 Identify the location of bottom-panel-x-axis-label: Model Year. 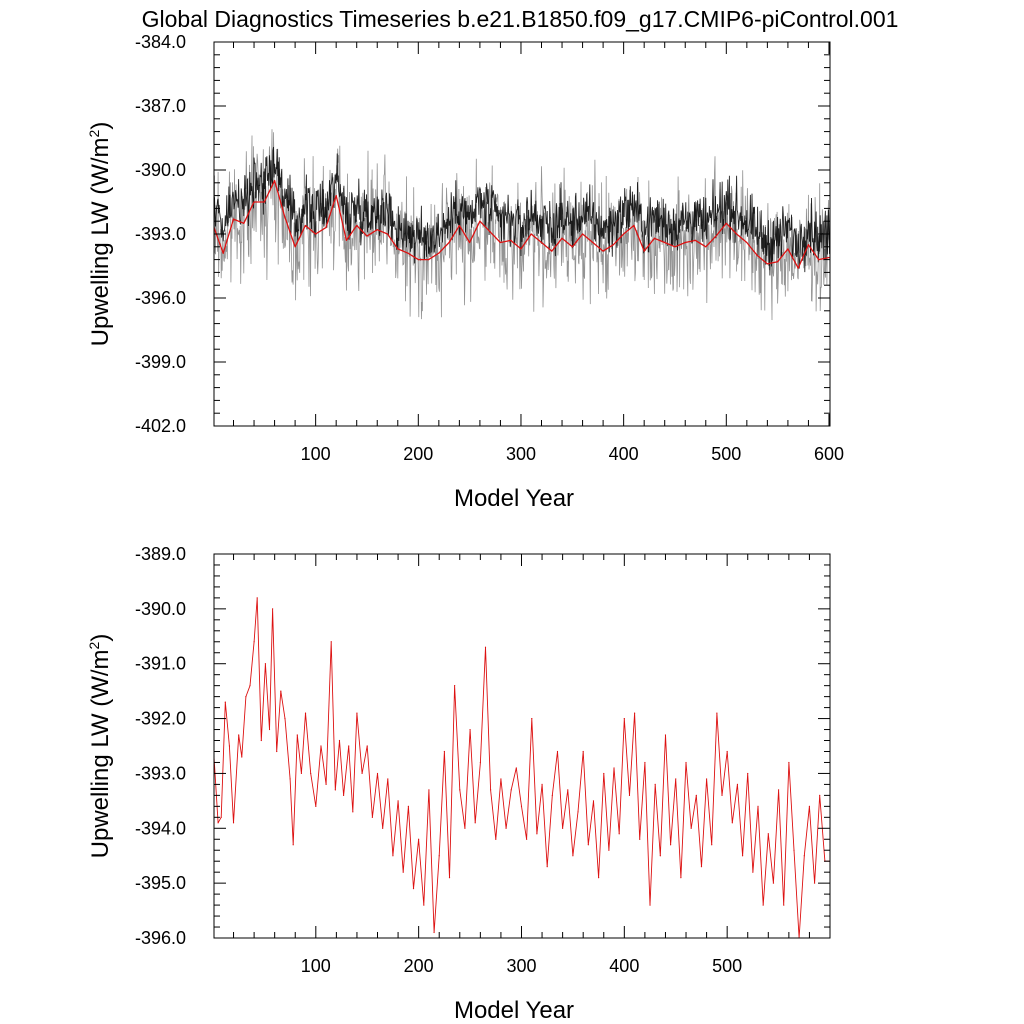
(514, 1010).